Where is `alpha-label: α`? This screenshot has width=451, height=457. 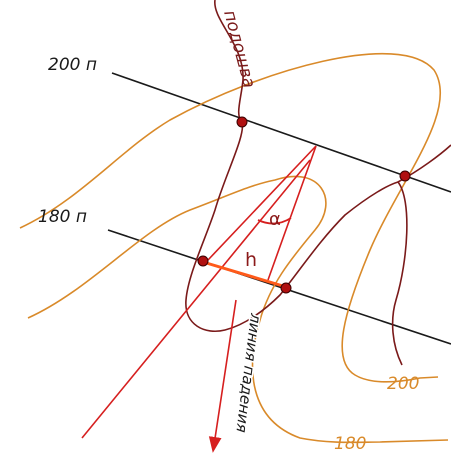
alpha-label: α is located at coordinates (275, 219).